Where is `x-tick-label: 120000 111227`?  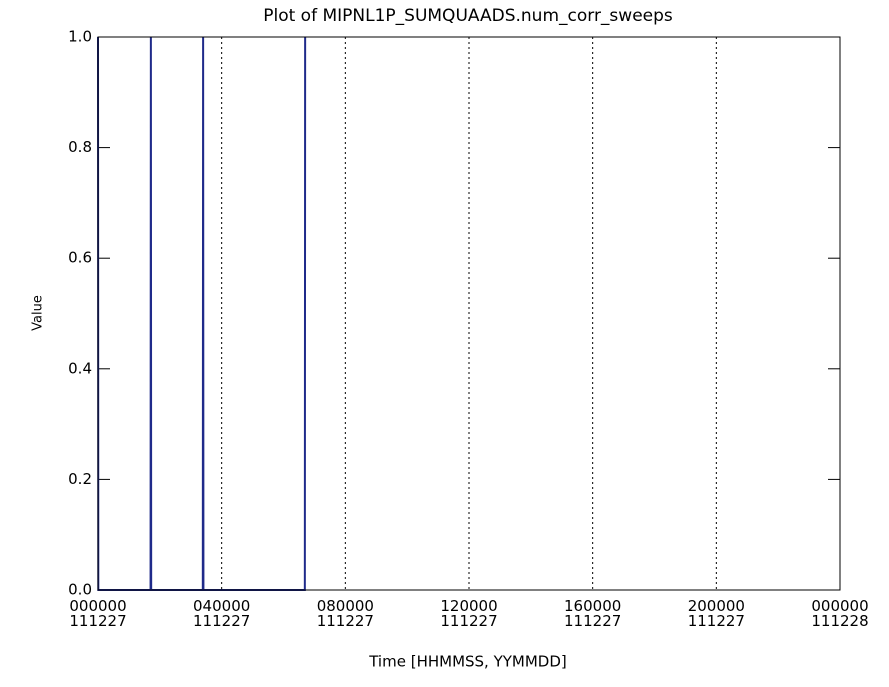
x-tick-label: 120000 111227 is located at coordinates (469, 613).